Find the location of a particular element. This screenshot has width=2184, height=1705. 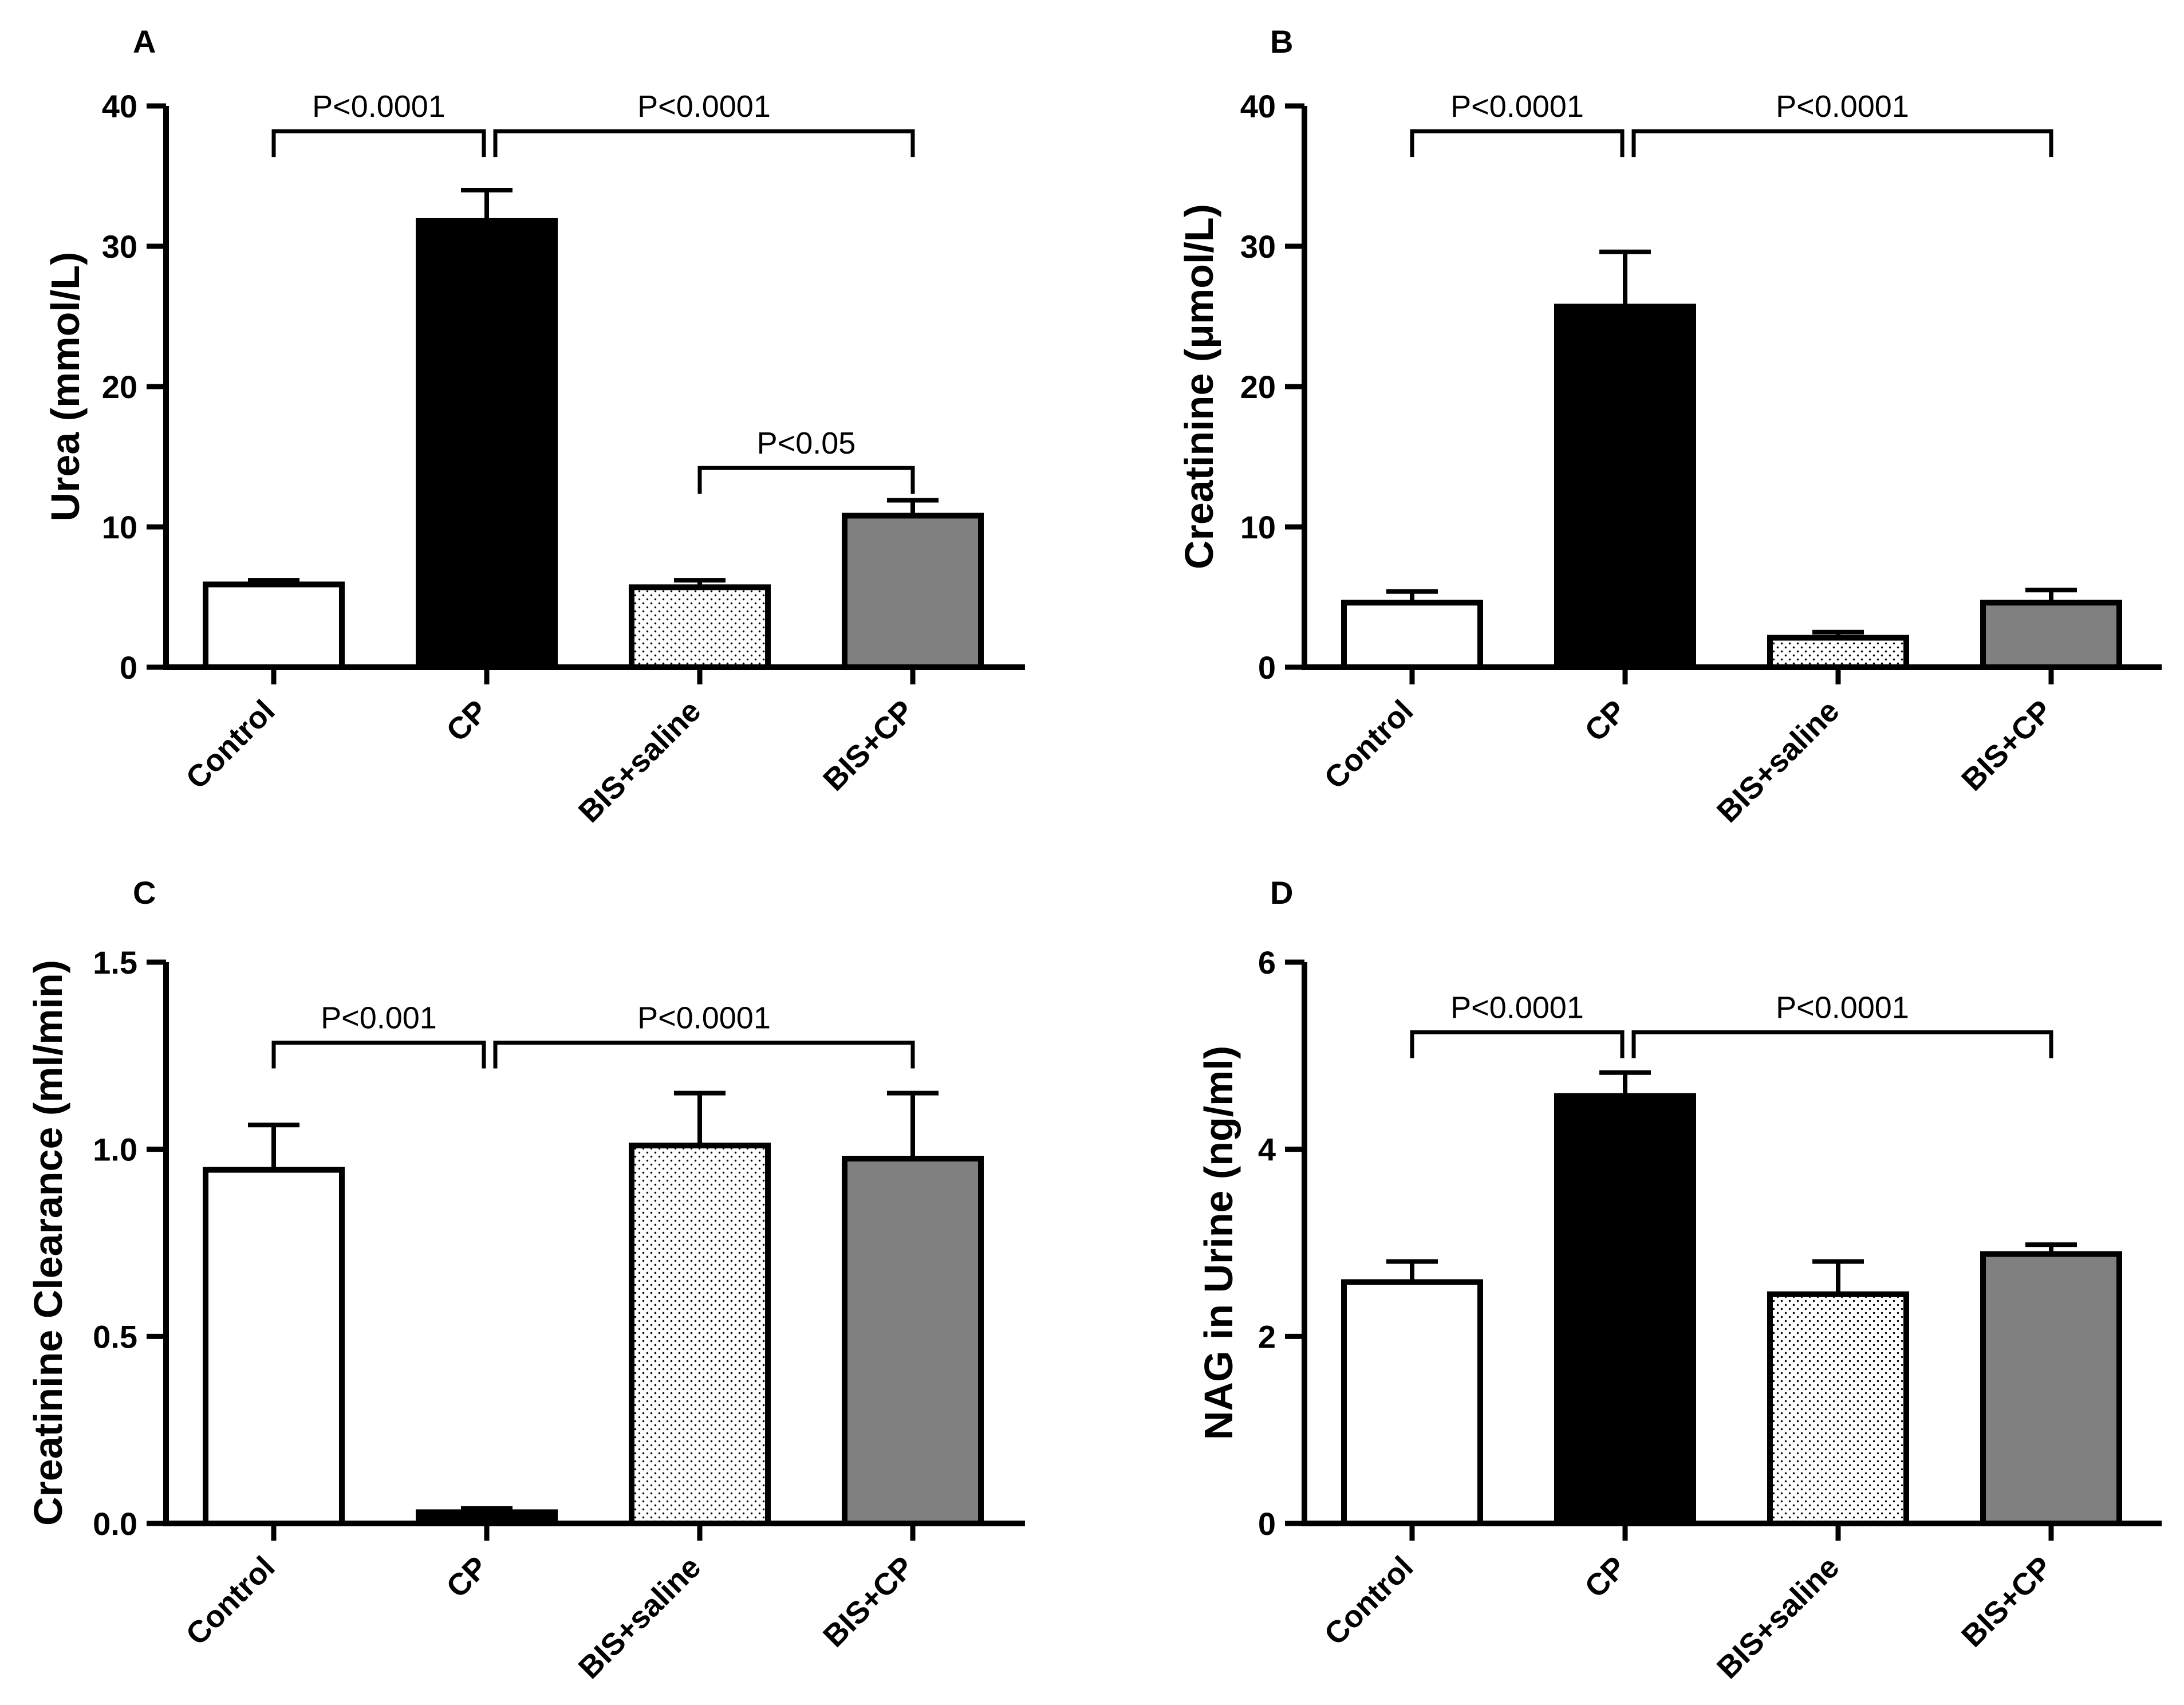

y-tick-label: 6 is located at coordinates (1267, 962).